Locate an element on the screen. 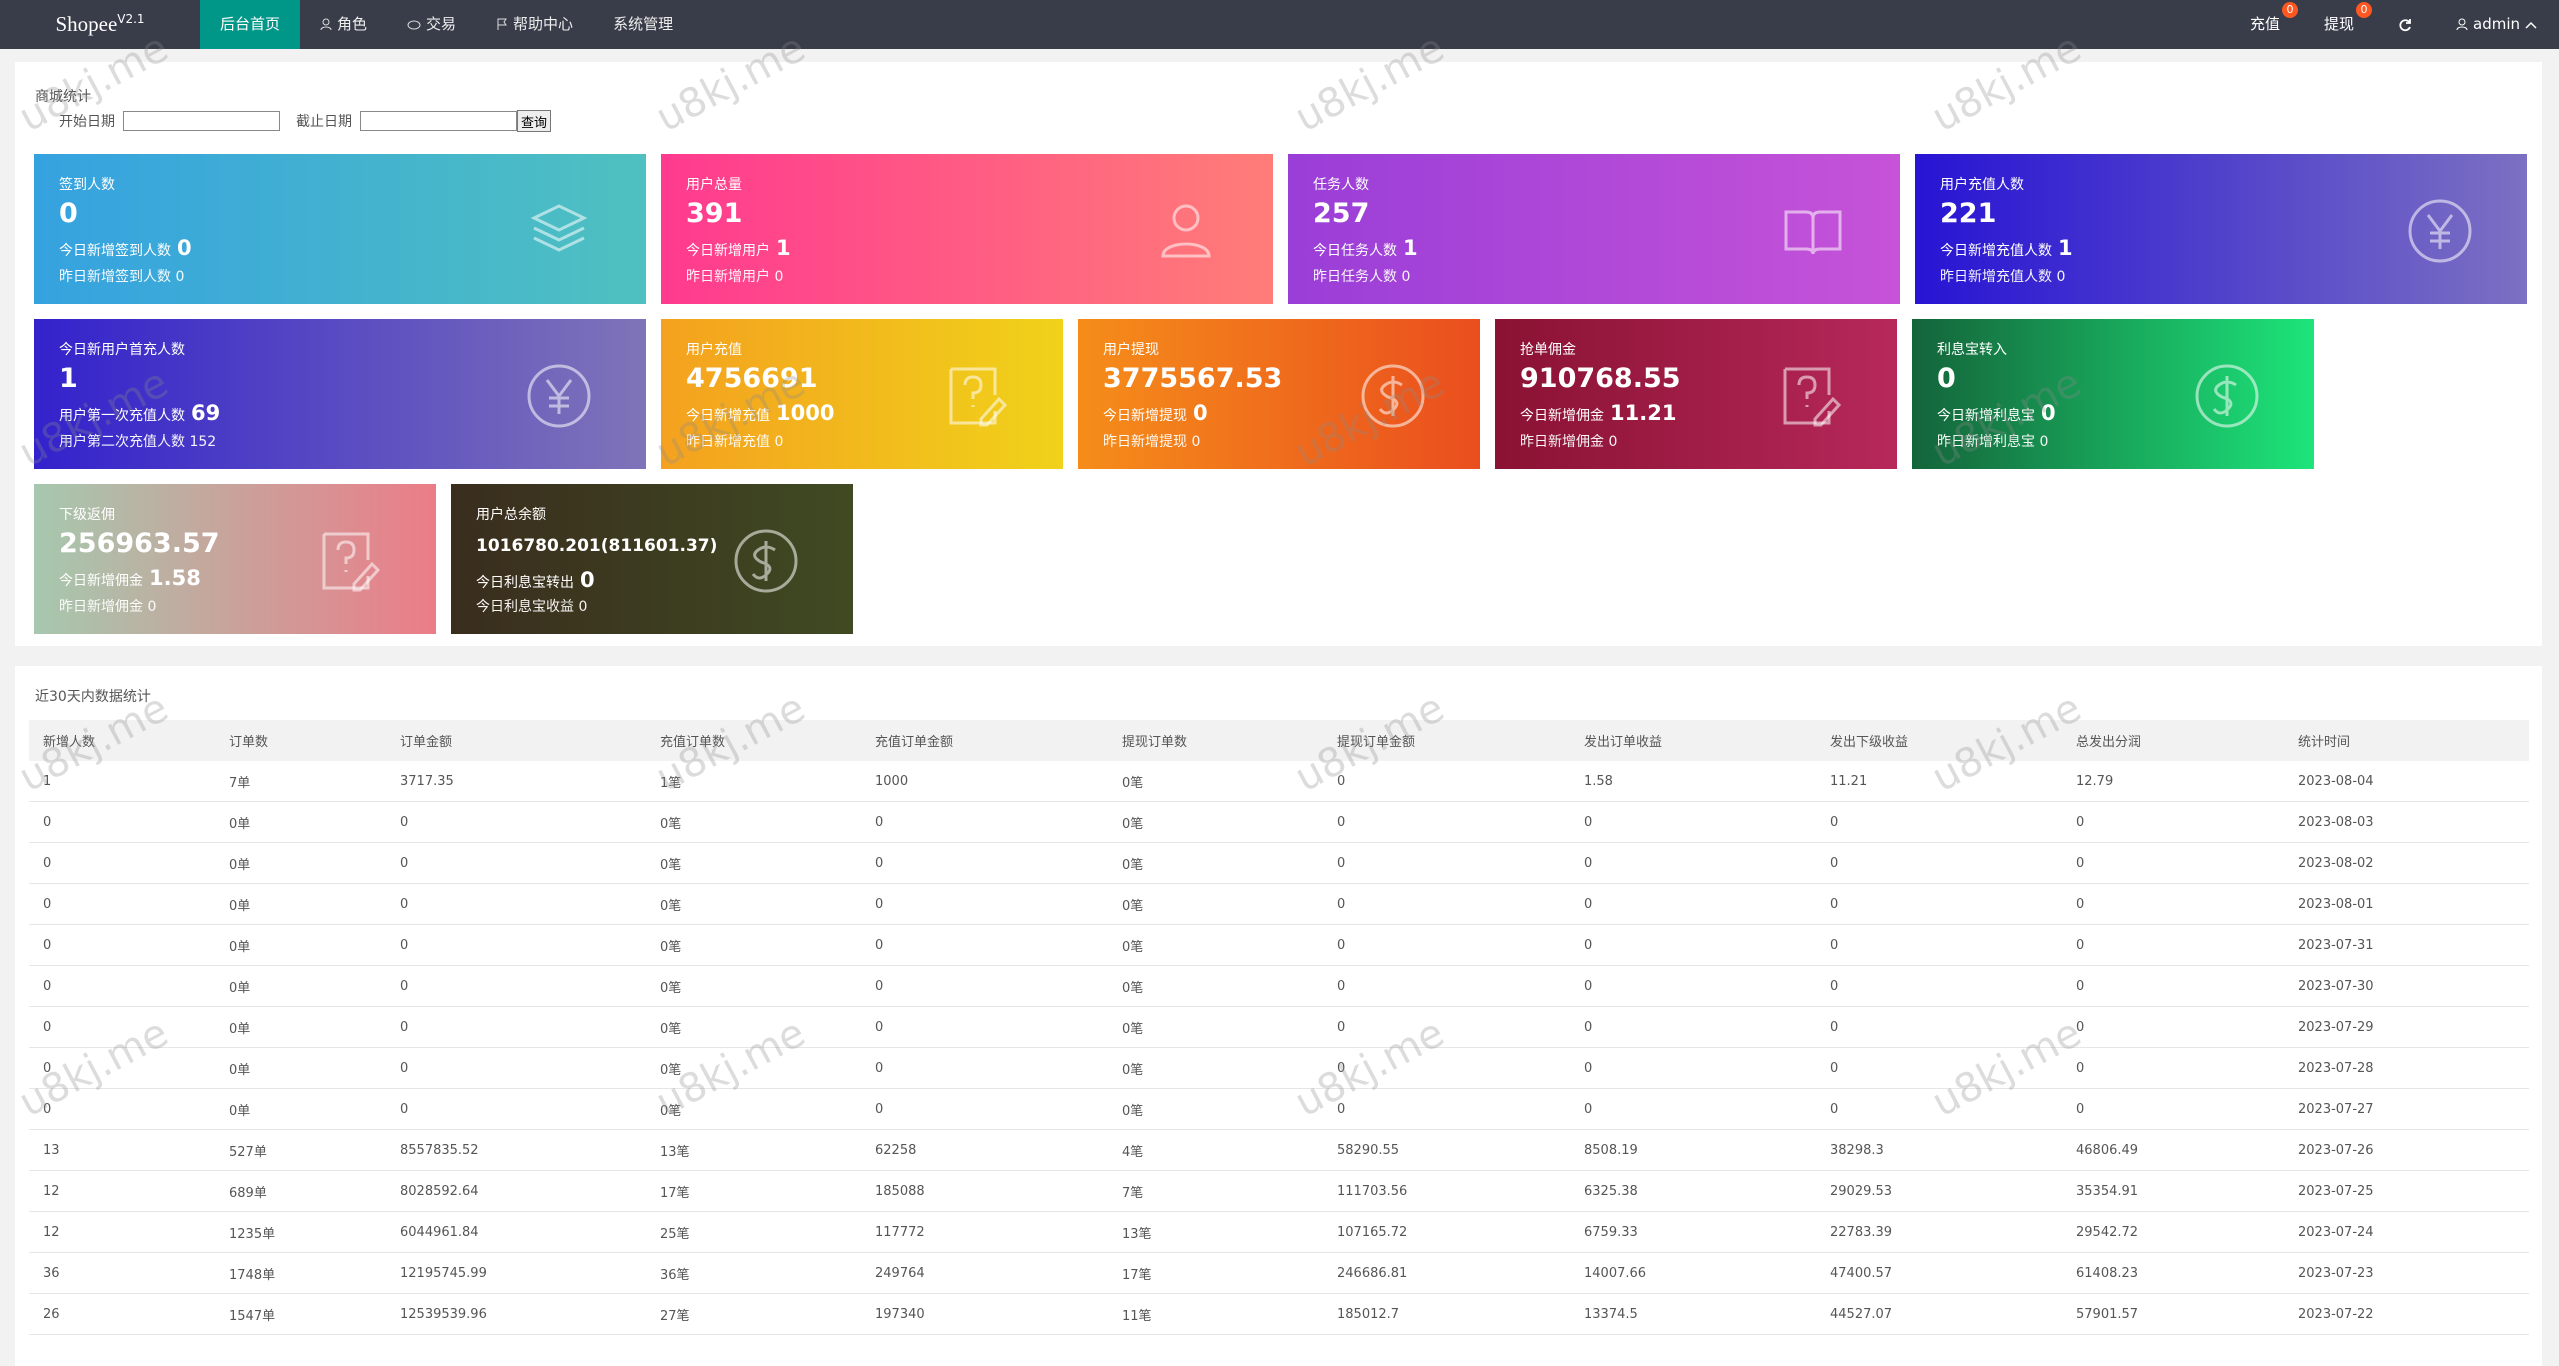  menu-item: 后台首页 is located at coordinates (250, 24).